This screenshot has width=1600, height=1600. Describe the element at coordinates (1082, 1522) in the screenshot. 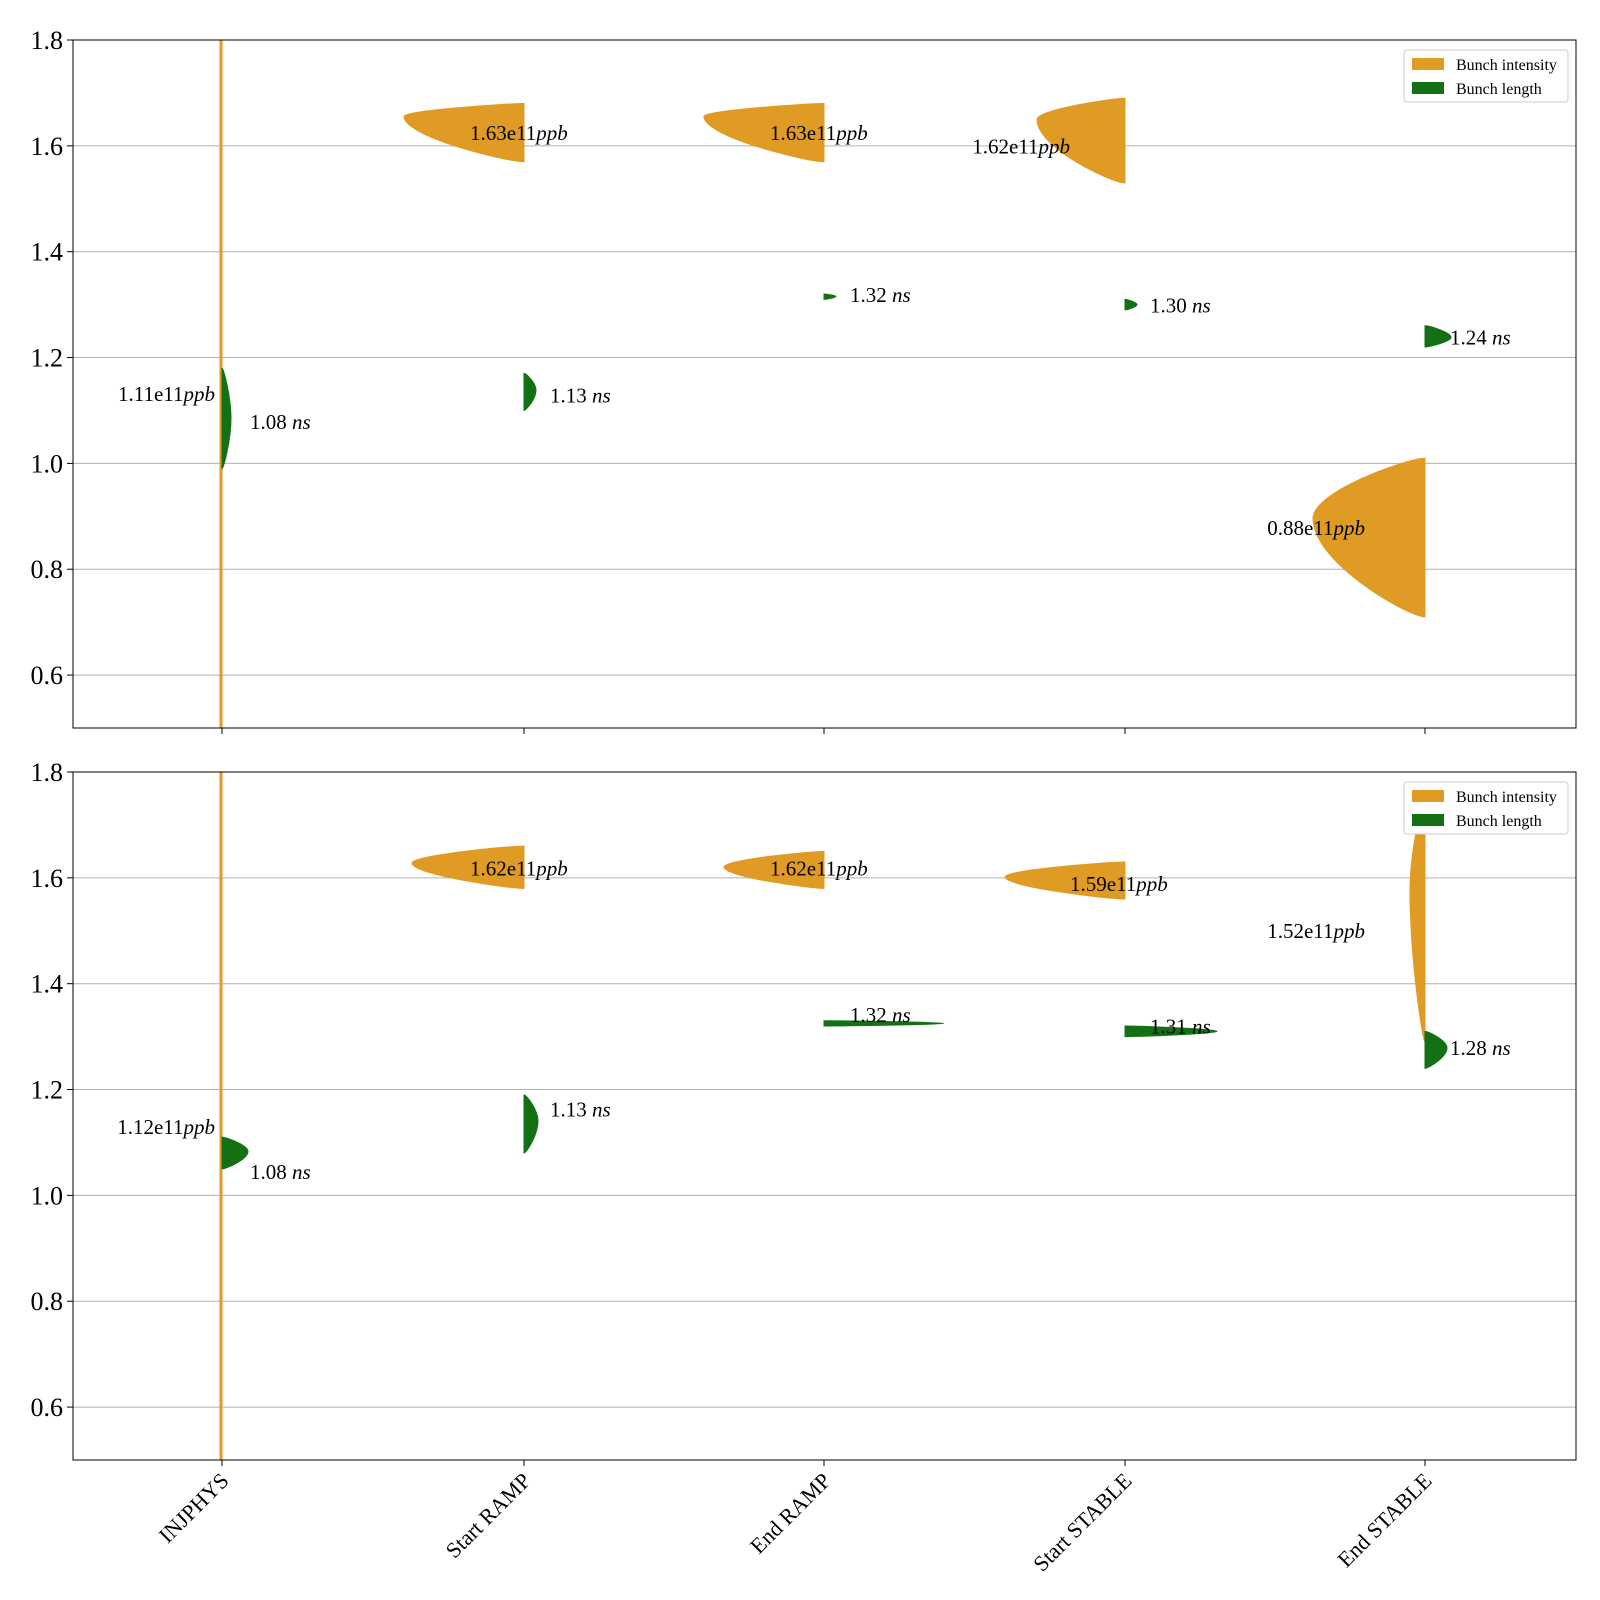

I see `x-category-label: Start STABLE` at that location.